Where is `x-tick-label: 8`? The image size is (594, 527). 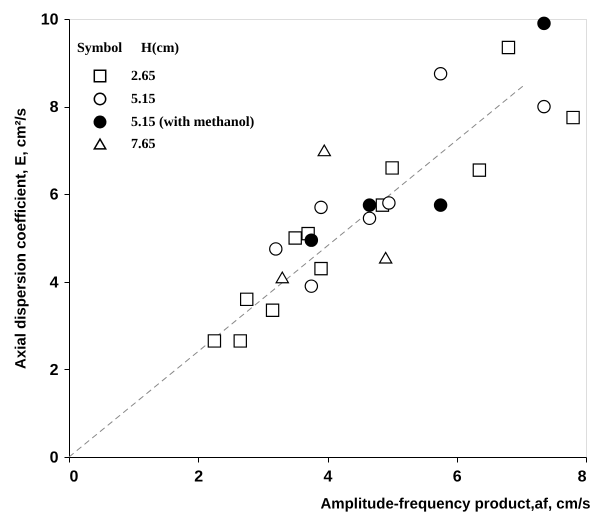
x-tick-label: 8 is located at coordinates (582, 477).